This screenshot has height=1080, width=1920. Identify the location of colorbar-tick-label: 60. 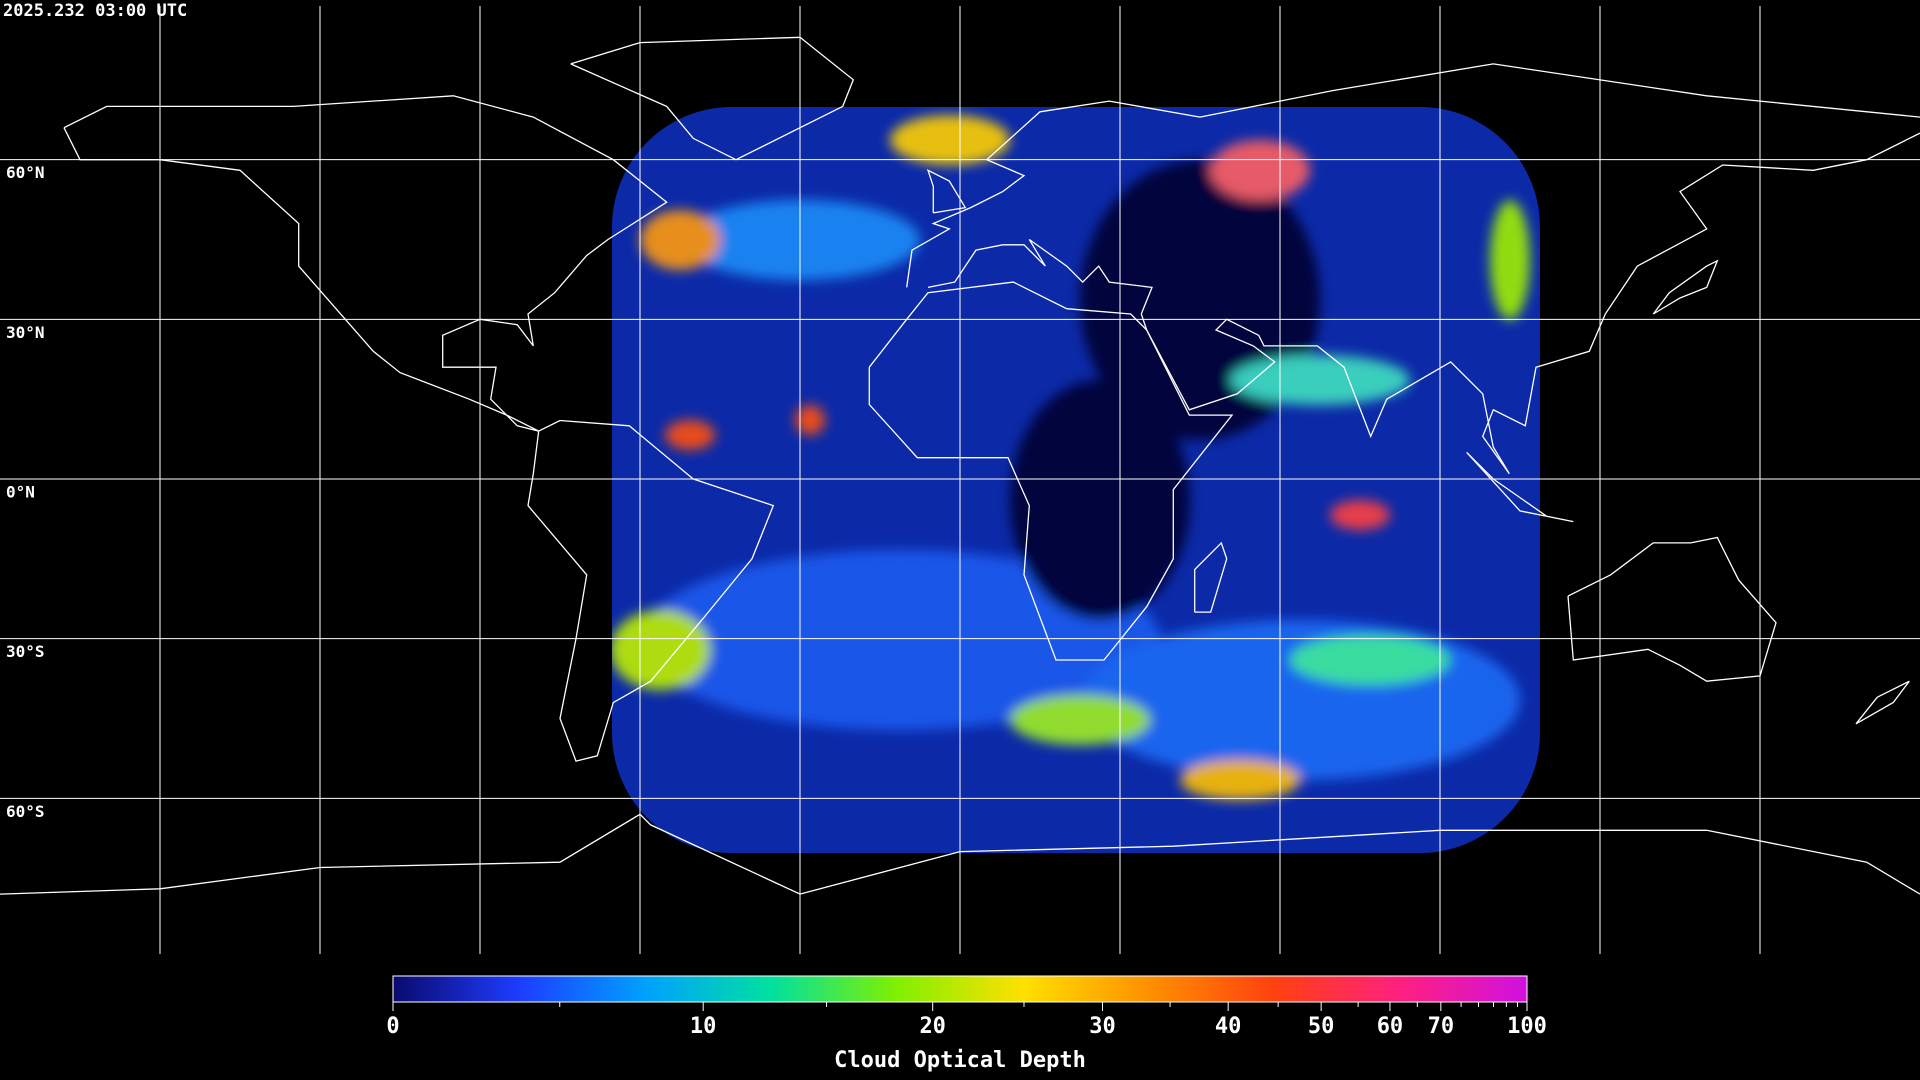
(1390, 1026).